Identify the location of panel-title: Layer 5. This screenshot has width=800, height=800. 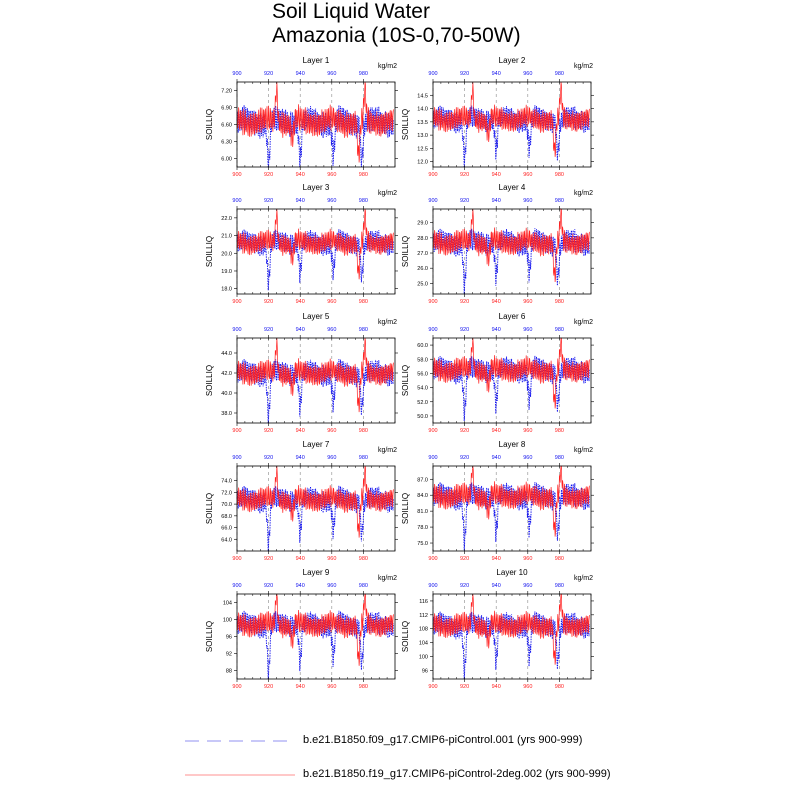
(316, 316).